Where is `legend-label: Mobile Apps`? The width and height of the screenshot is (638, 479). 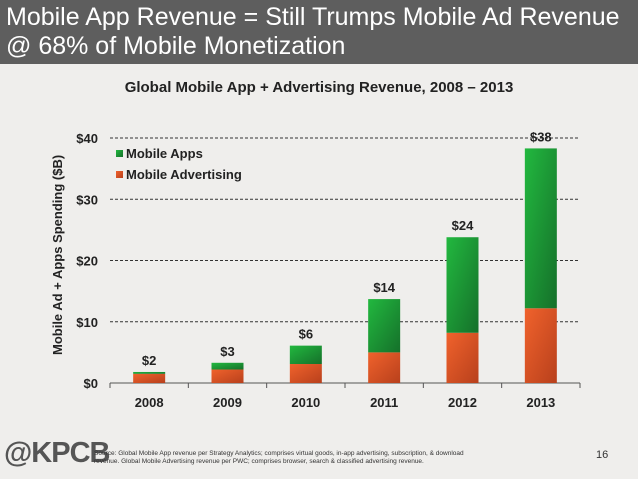 legend-label: Mobile Apps is located at coordinates (164, 153).